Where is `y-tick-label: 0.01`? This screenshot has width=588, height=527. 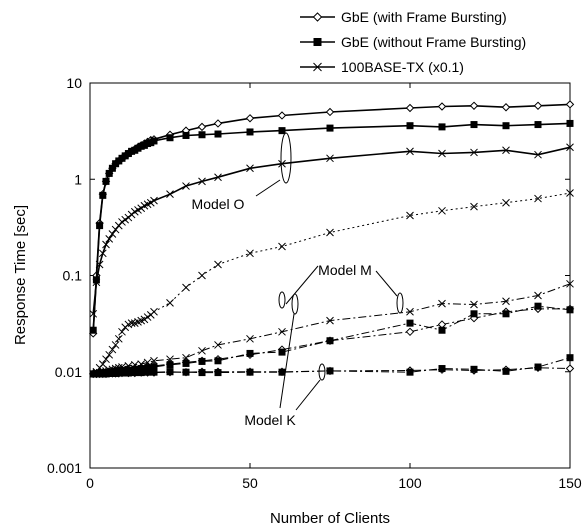
y-tick-label: 0.01 is located at coordinates (68, 372).